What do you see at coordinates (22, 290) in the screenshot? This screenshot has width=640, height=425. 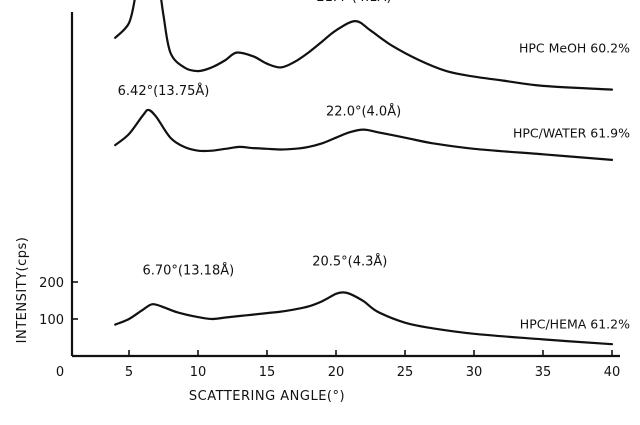 I see `y-axis-label: INTENSITY(cps)` at bounding box center [22, 290].